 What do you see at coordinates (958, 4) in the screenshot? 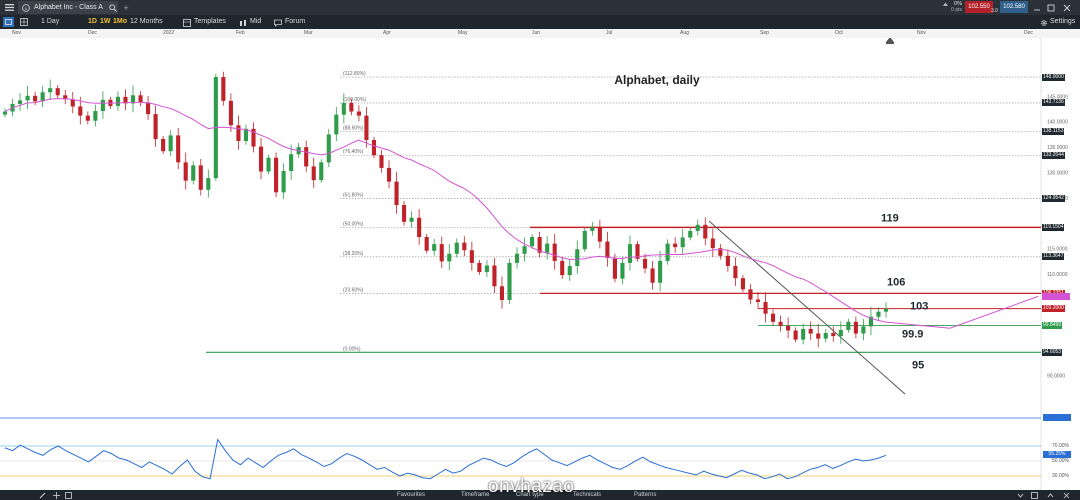
I see `change-pct: 0%` at bounding box center [958, 4].